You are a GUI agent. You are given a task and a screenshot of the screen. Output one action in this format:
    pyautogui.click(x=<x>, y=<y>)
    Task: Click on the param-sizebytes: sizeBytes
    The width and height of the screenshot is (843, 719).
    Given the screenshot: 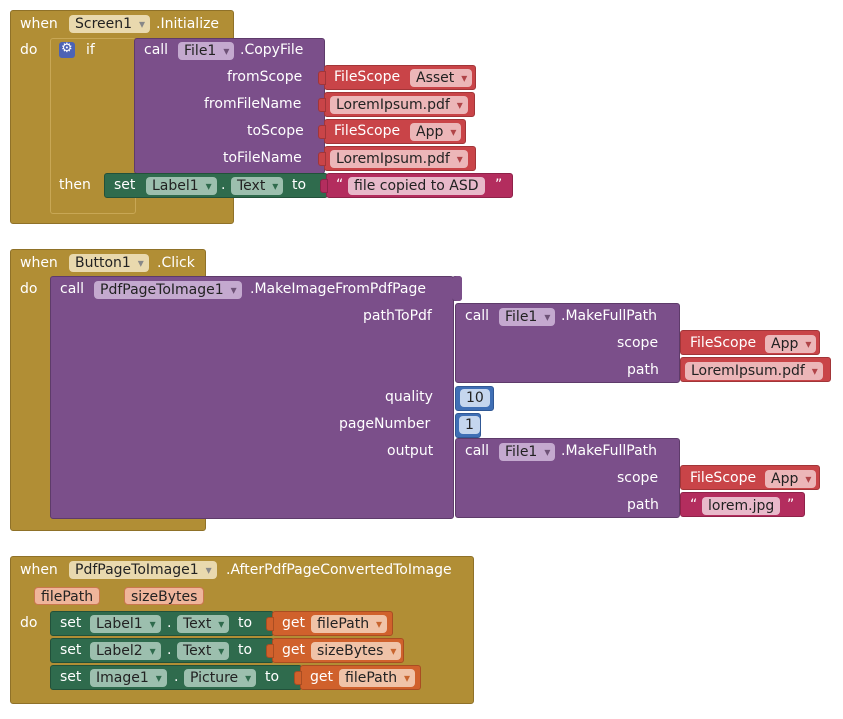 What is the action you would take?
    pyautogui.click(x=164, y=596)
    